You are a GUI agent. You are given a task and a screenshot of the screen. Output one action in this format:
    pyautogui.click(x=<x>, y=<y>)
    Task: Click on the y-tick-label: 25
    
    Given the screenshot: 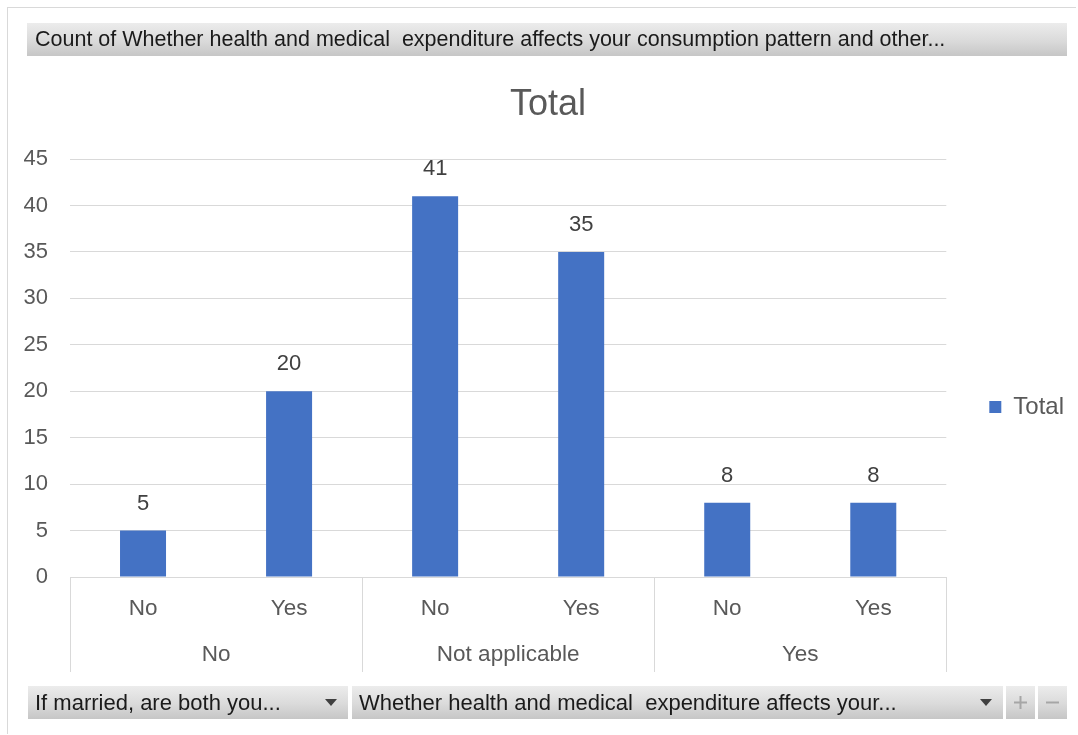 What is the action you would take?
    pyautogui.click(x=35, y=343)
    